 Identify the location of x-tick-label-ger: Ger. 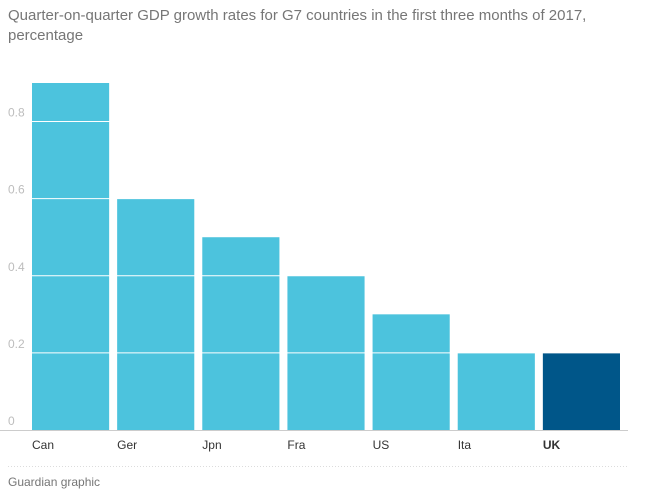
(127, 445).